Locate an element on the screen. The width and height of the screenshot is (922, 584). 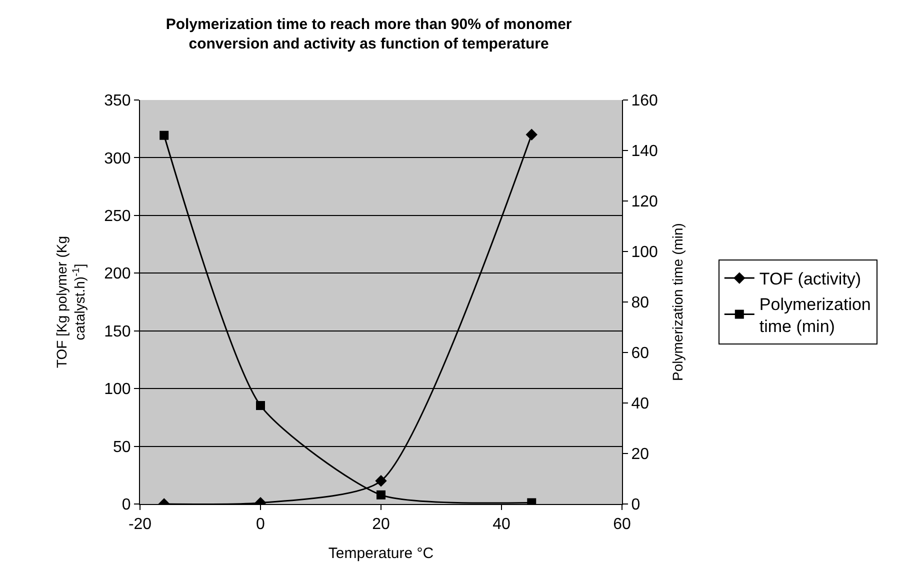
x-tick-label: 20 is located at coordinates (381, 525).